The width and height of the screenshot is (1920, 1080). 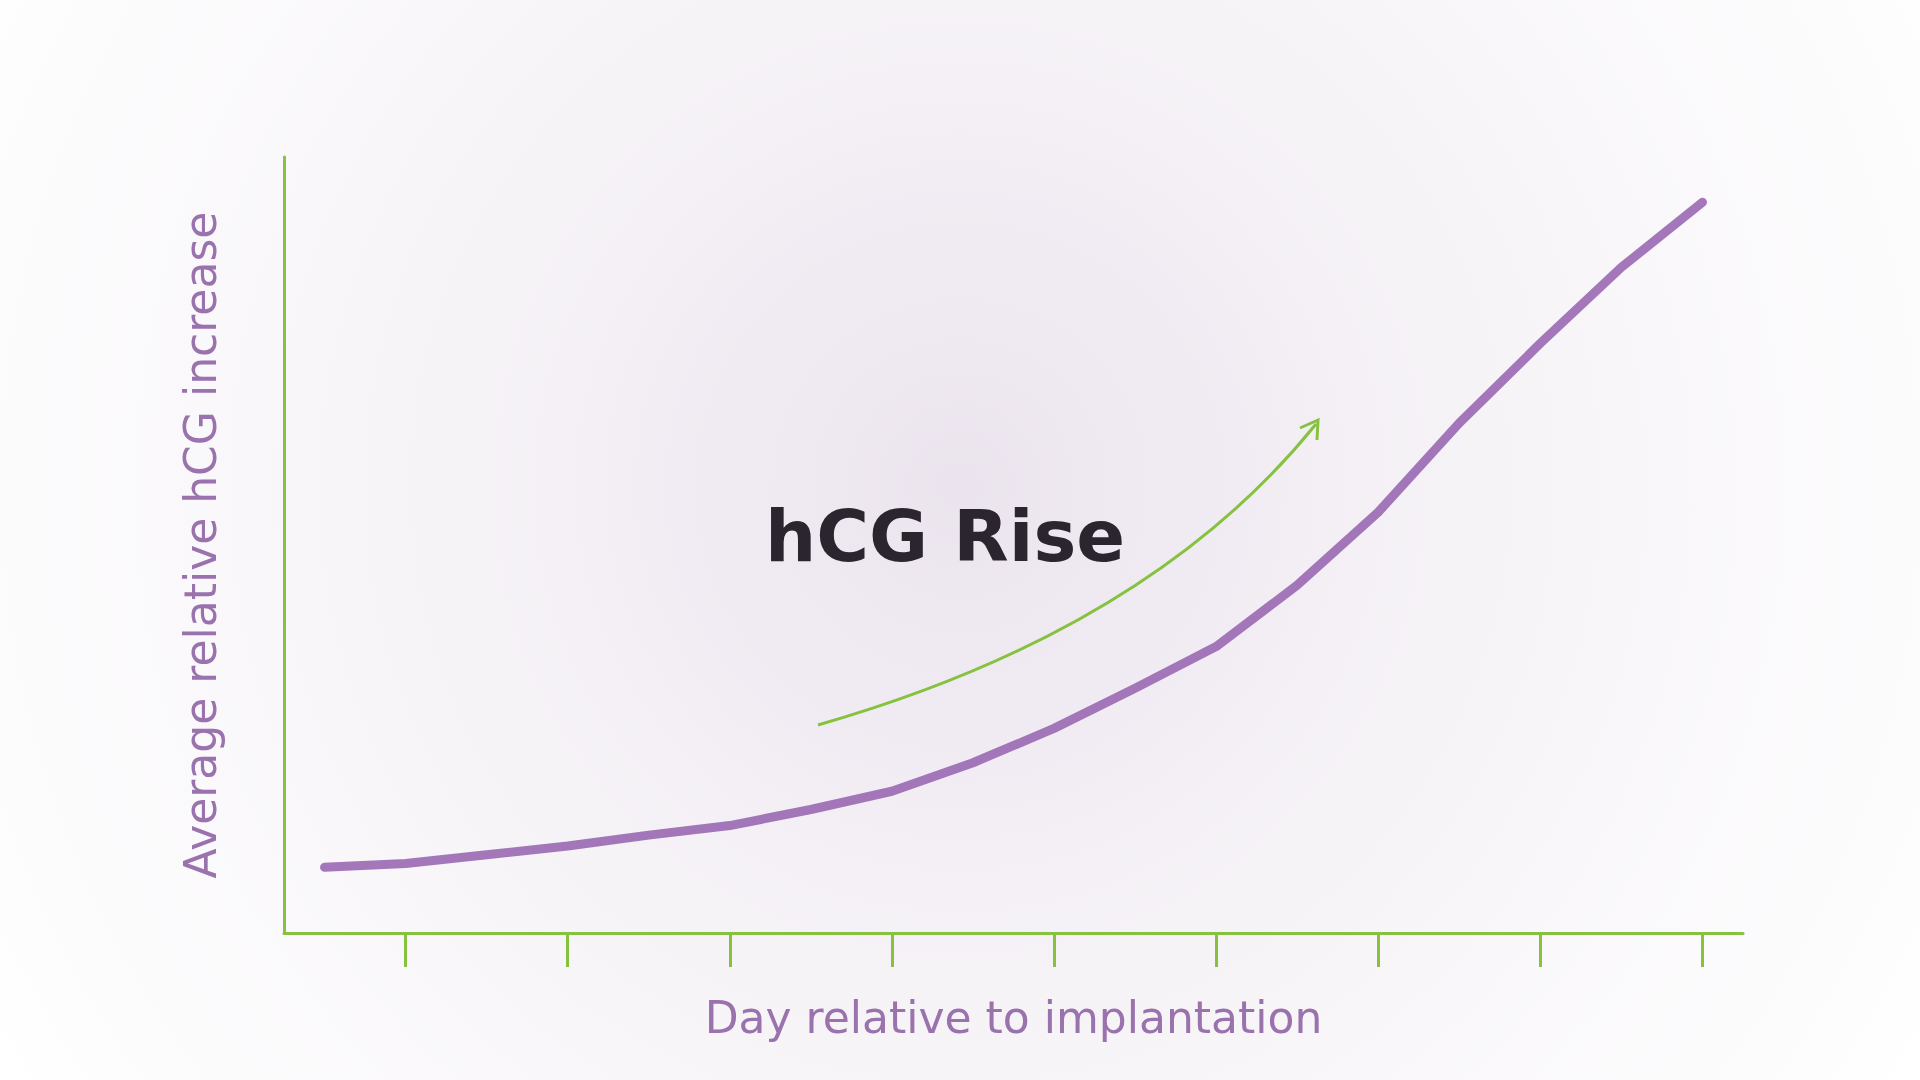 What do you see at coordinates (1013, 1017) in the screenshot?
I see `x-axis-title: Day relative to implantation` at bounding box center [1013, 1017].